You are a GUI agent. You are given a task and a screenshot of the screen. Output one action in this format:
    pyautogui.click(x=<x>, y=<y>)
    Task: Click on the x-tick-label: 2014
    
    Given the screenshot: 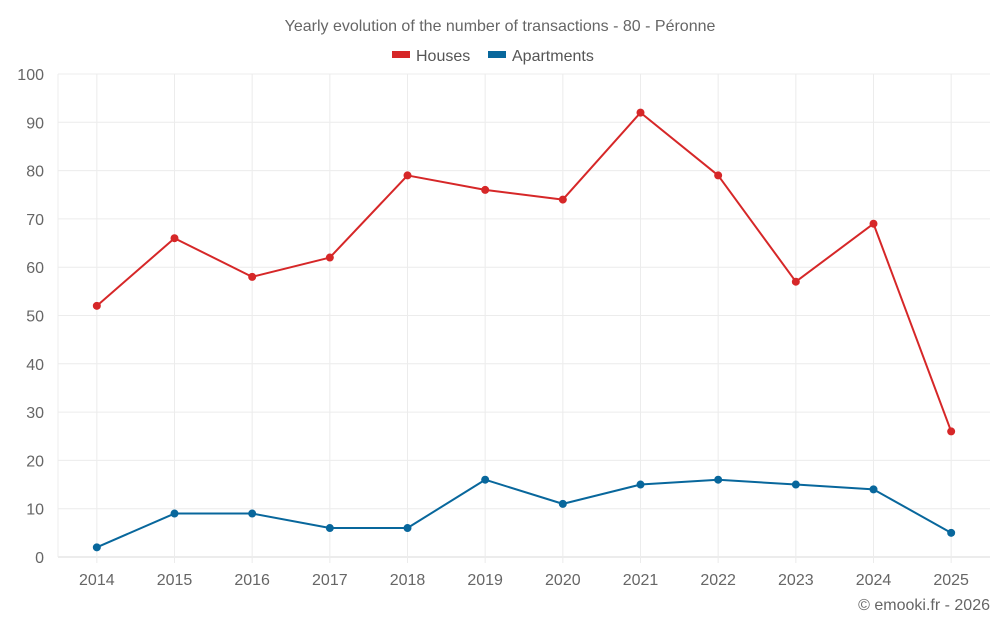 What is the action you would take?
    pyautogui.click(x=97, y=580)
    